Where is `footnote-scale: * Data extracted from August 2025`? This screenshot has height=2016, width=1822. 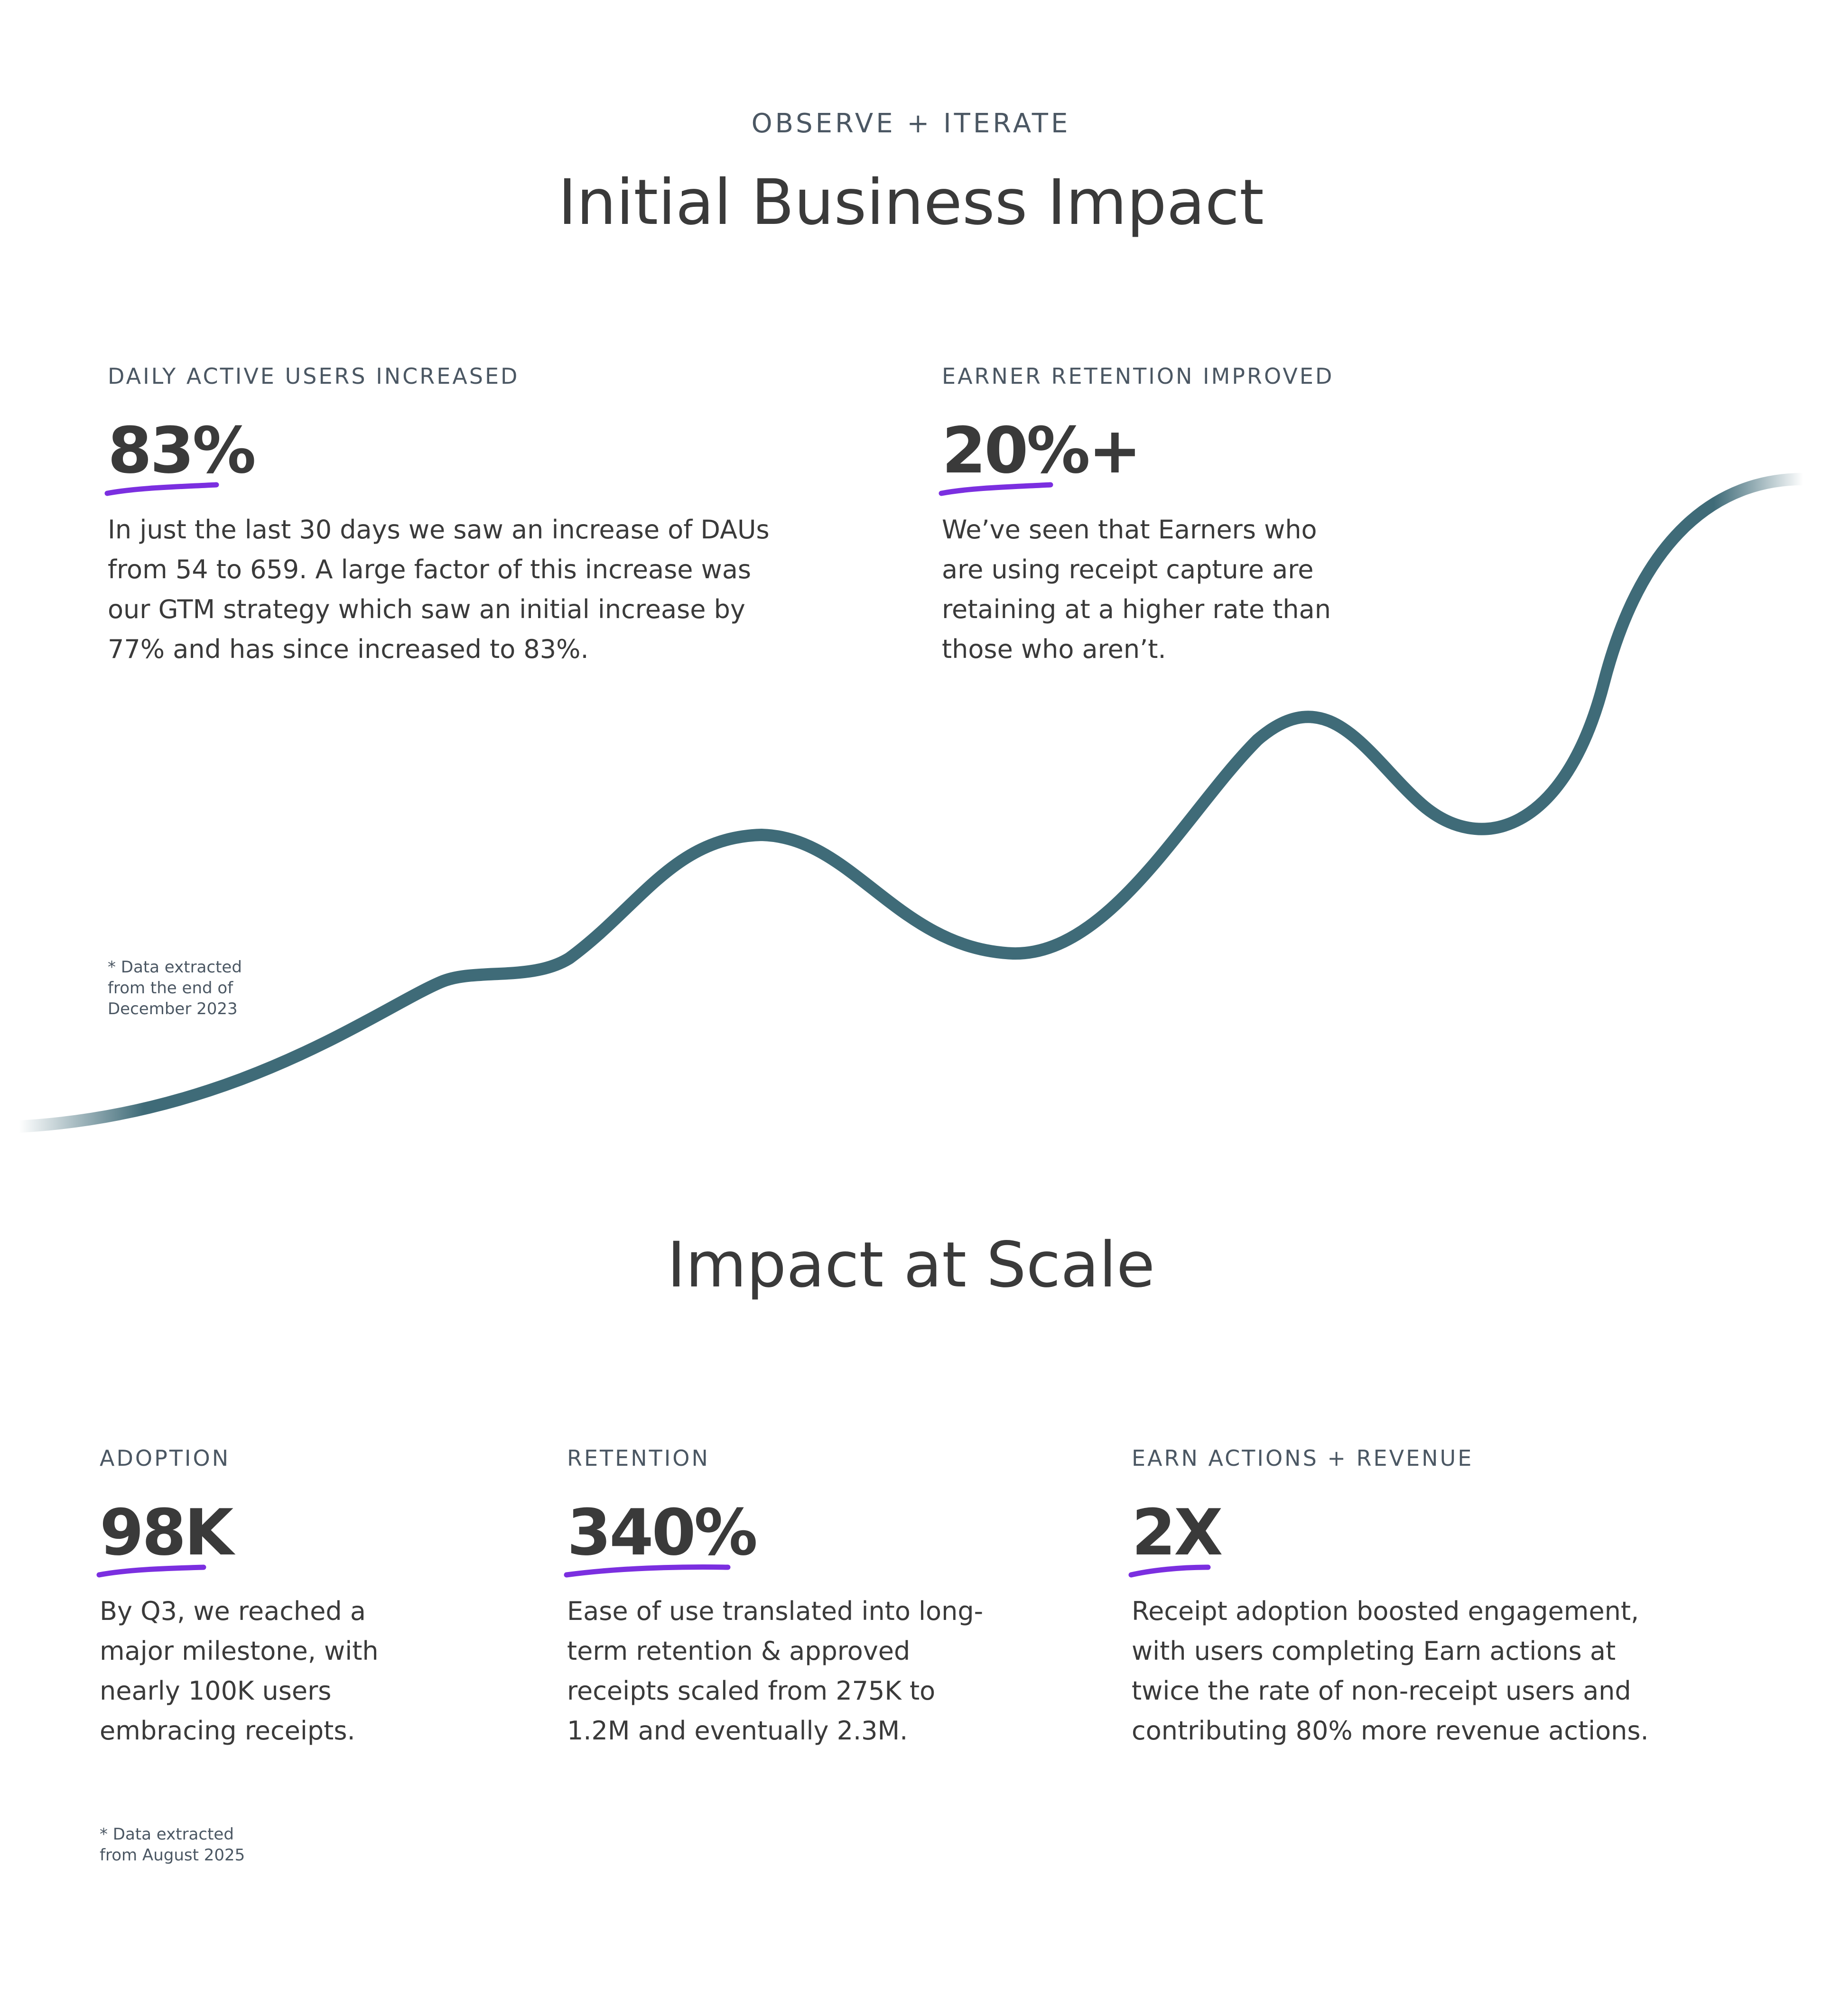 footnote-scale: * Data extracted from August 2025 is located at coordinates (172, 1845).